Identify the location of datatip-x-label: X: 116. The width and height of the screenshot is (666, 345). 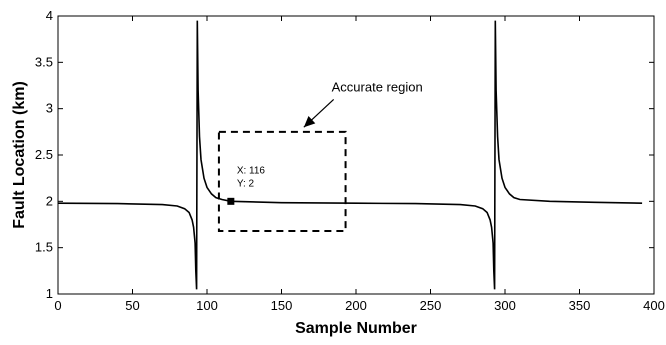
(251, 170).